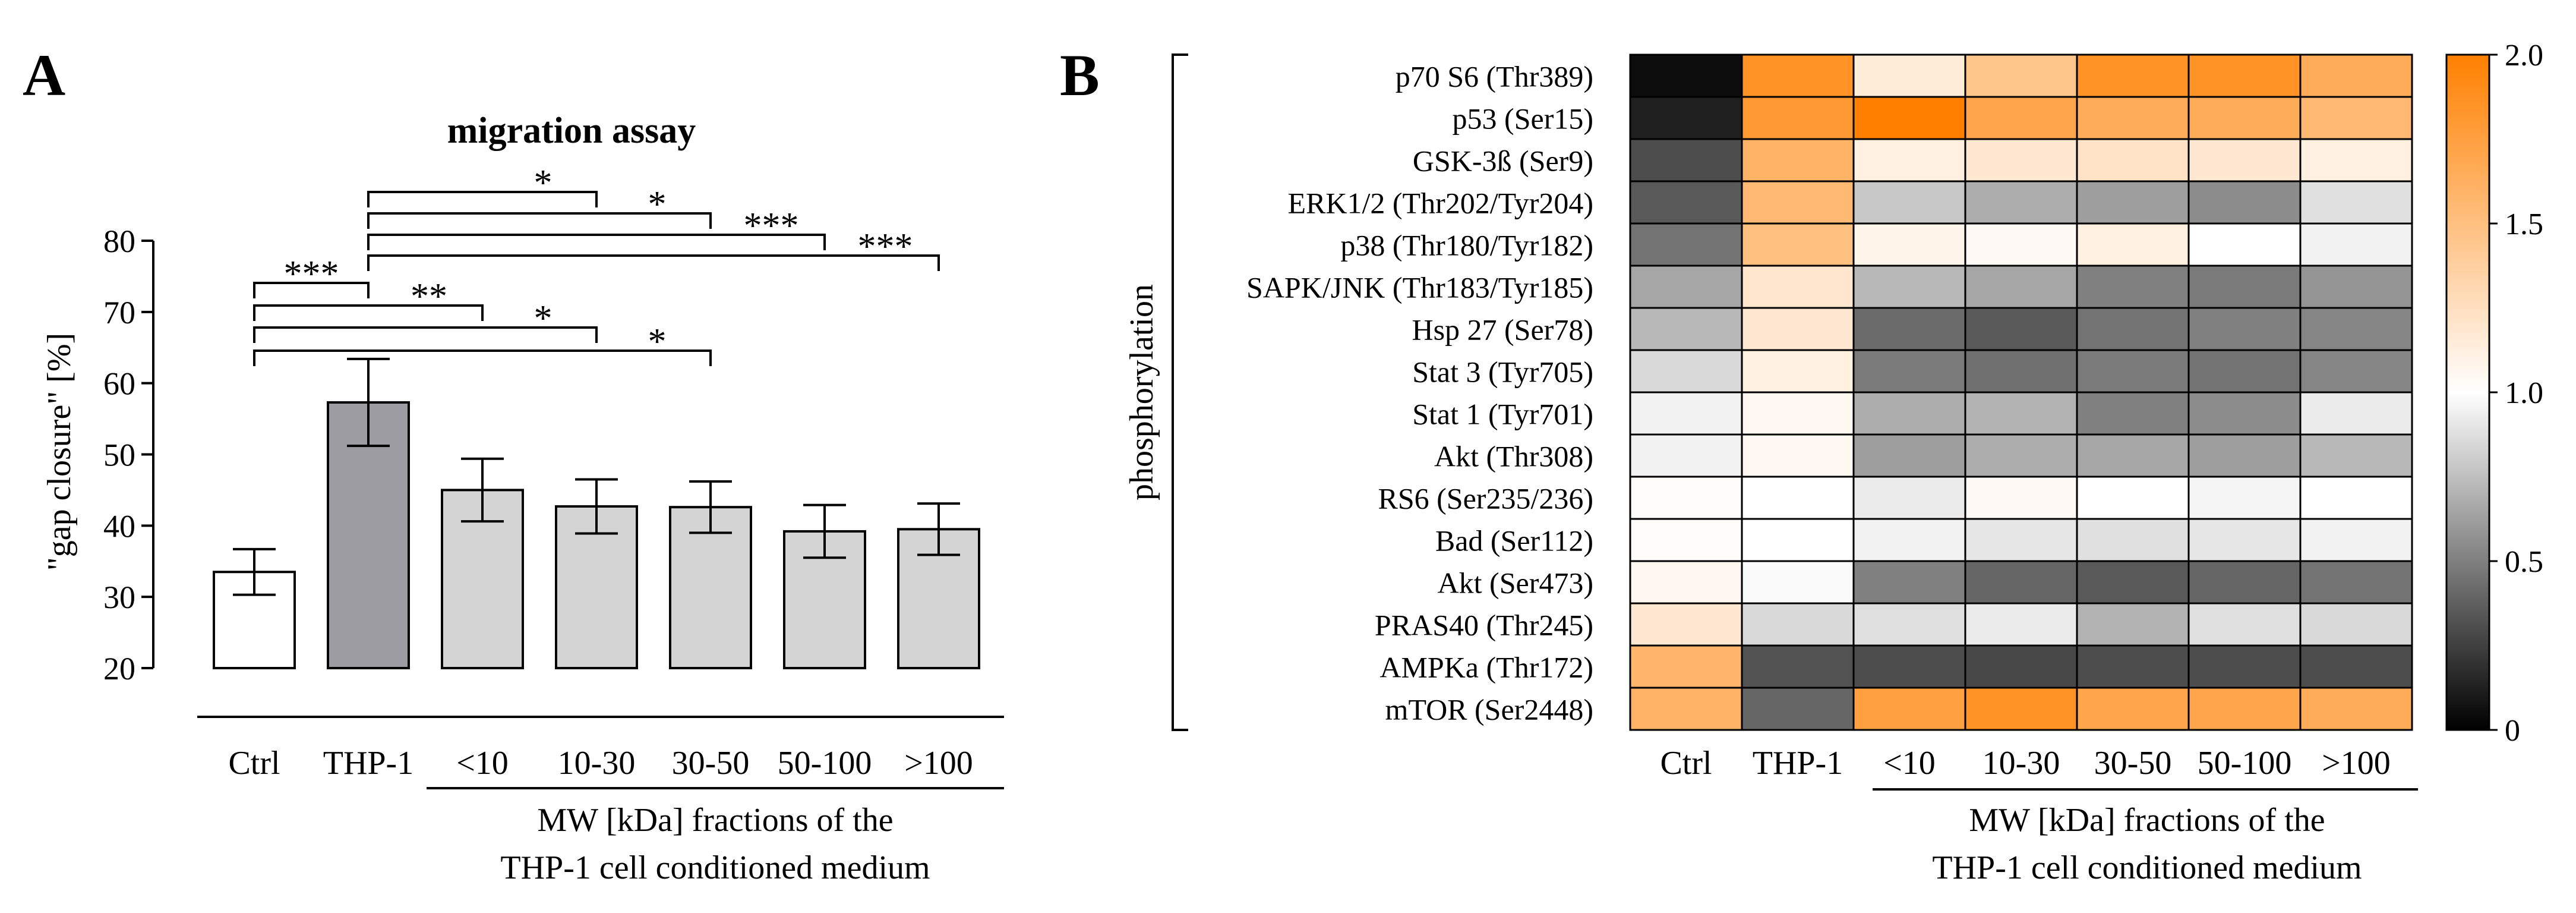 This screenshot has height=913, width=2576. I want to click on heatmap-row-label: p38 (Thr180/Tyr182), so click(1466, 245).